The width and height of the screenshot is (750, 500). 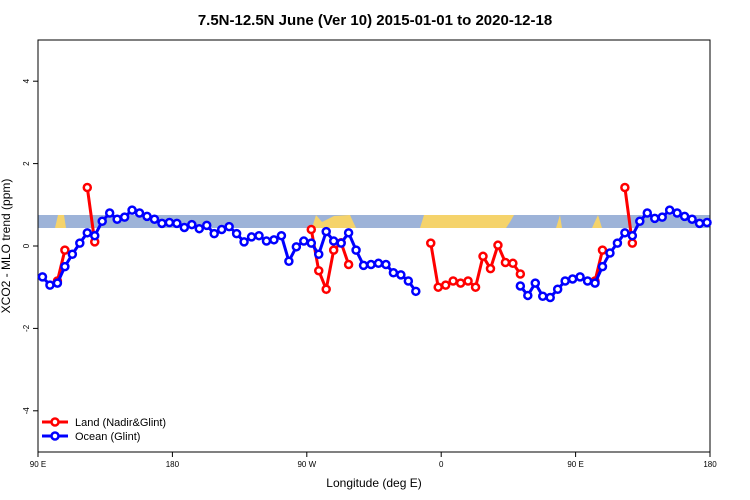 I want to click on legend-marker, so click(x=55, y=436).